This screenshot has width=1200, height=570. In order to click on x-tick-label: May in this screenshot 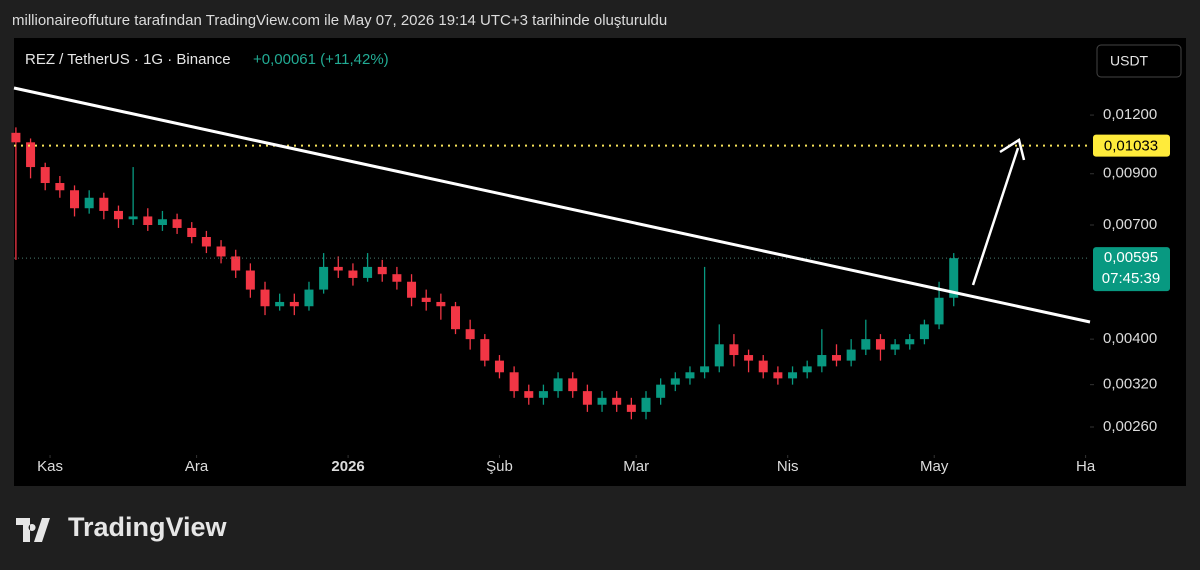, I will do `click(934, 466)`.